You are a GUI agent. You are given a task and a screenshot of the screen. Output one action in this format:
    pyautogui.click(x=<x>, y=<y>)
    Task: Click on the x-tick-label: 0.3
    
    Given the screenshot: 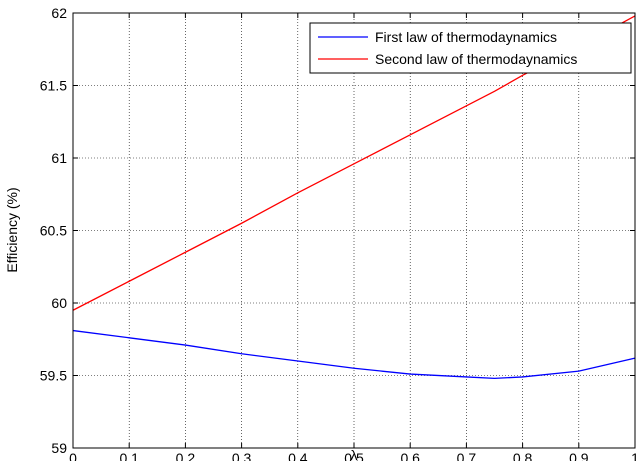 What is the action you would take?
    pyautogui.click(x=242, y=455)
    